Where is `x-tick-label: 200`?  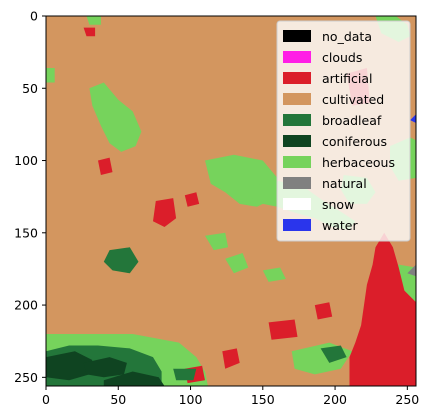
x-tick-label: 200 is located at coordinates (335, 399).